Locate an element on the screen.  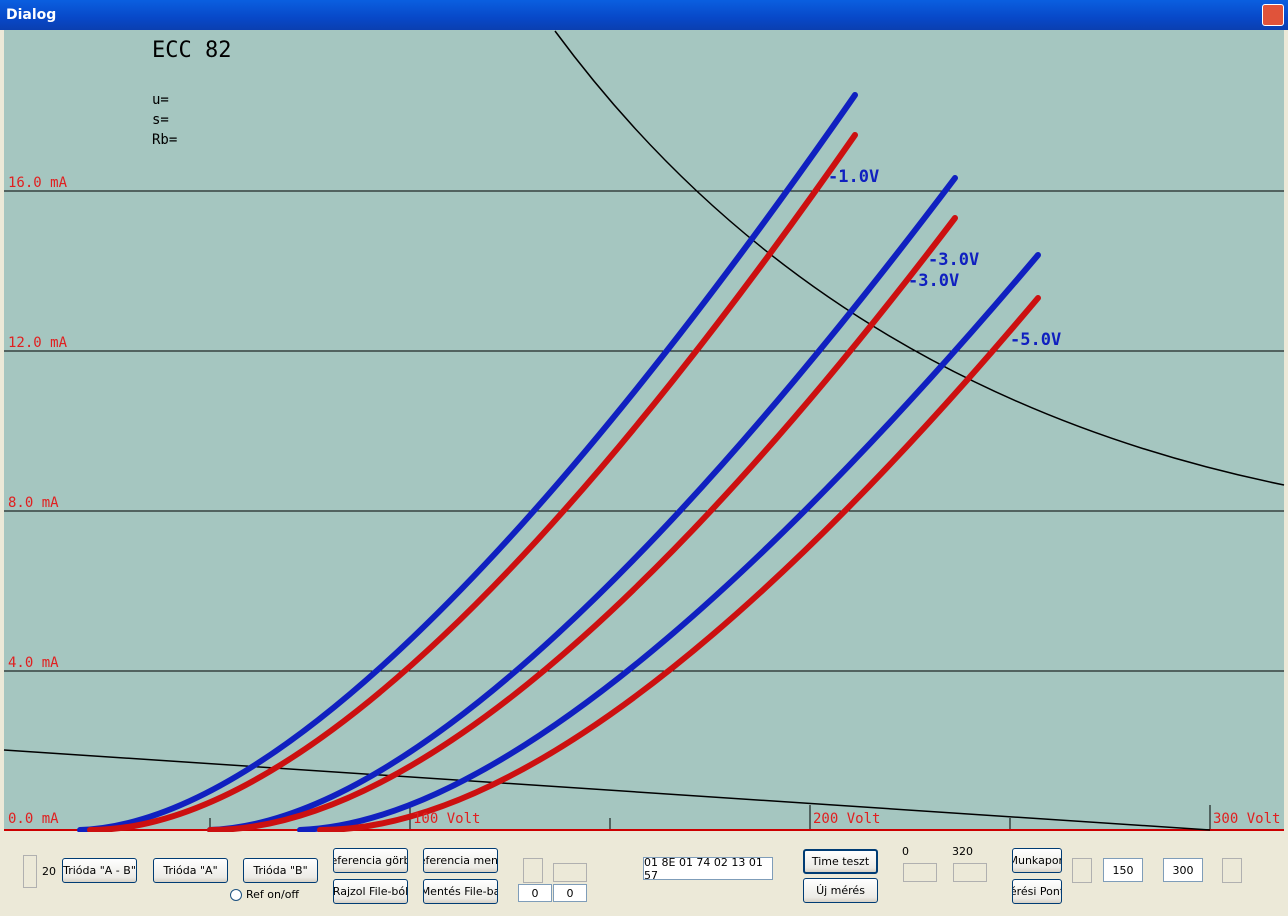
param: s= is located at coordinates (160, 120).